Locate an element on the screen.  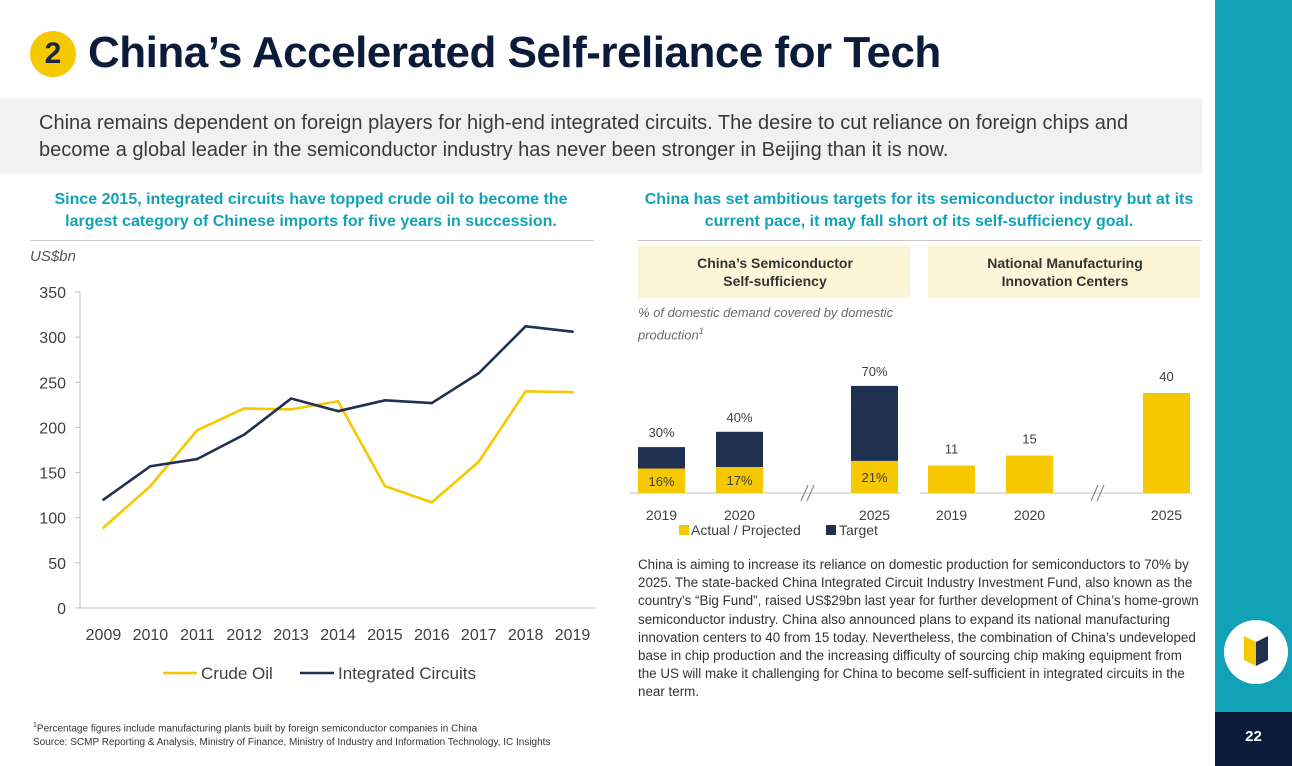
x-tick-label: 2014 is located at coordinates (338, 635).